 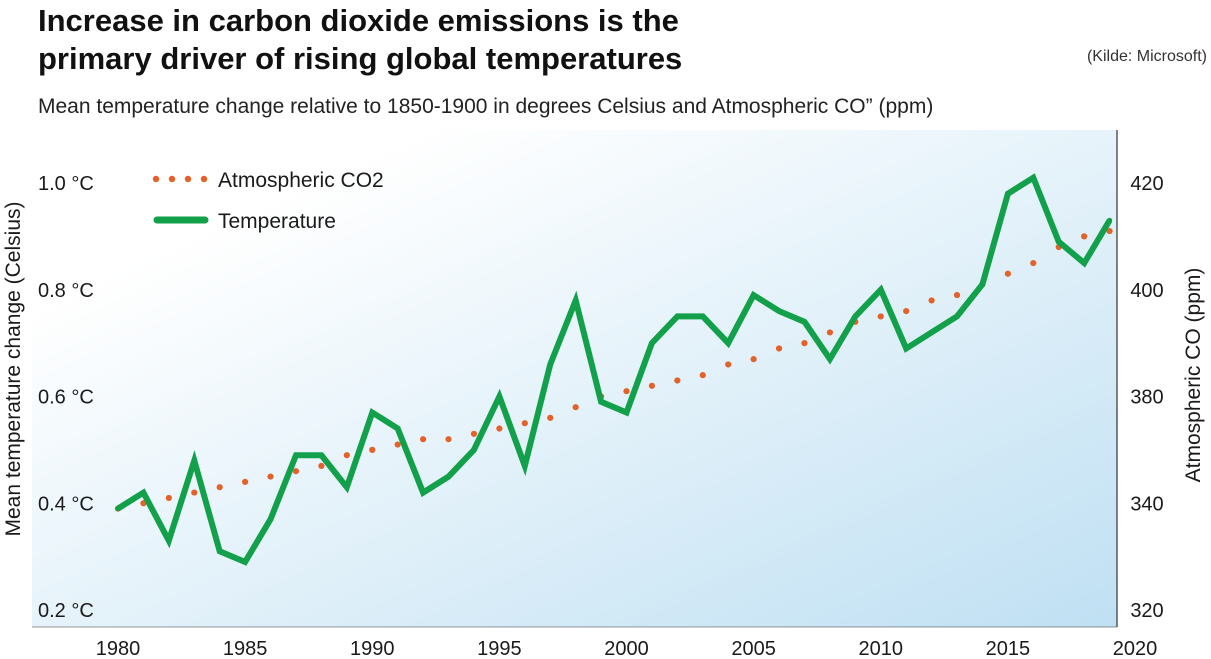 I want to click on y2-tick-label: 420, so click(x=1146, y=184).